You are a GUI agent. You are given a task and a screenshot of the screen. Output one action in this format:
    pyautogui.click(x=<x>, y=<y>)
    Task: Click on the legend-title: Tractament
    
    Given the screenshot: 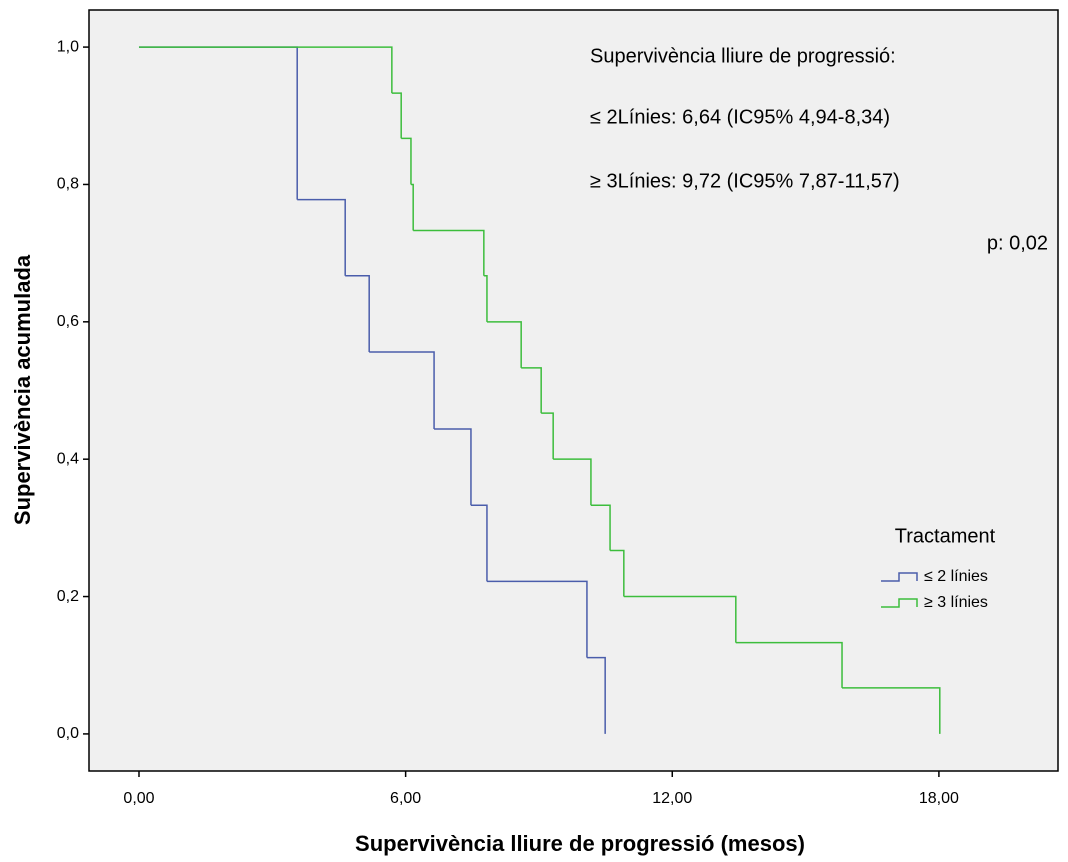 What is the action you would take?
    pyautogui.click(x=945, y=536)
    